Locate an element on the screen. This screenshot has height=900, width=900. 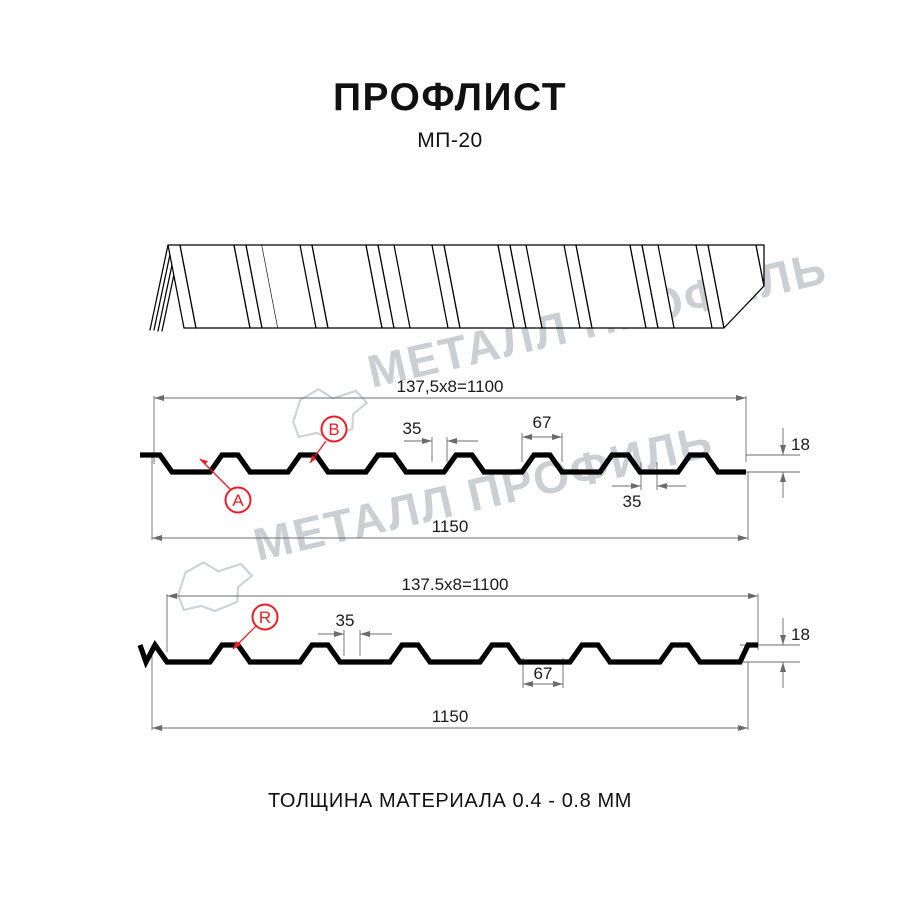
watermark-text: МЕТАЛЛ ПРОФИЛЬ is located at coordinates (484, 492).